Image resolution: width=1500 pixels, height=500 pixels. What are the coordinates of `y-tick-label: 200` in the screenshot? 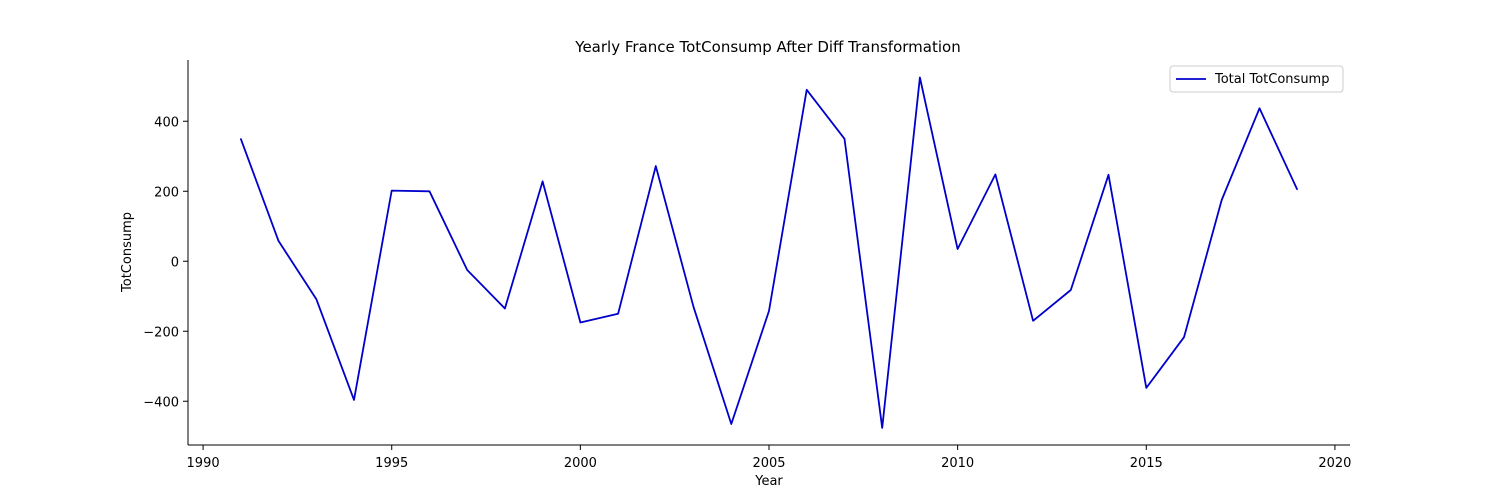 It's located at (166, 192).